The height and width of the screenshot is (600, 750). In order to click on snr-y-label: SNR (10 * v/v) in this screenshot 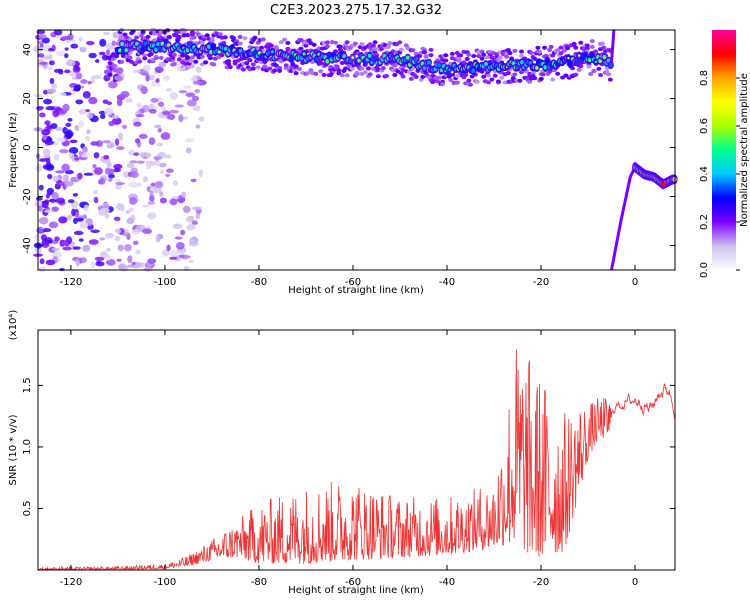, I will do `click(13, 449)`.